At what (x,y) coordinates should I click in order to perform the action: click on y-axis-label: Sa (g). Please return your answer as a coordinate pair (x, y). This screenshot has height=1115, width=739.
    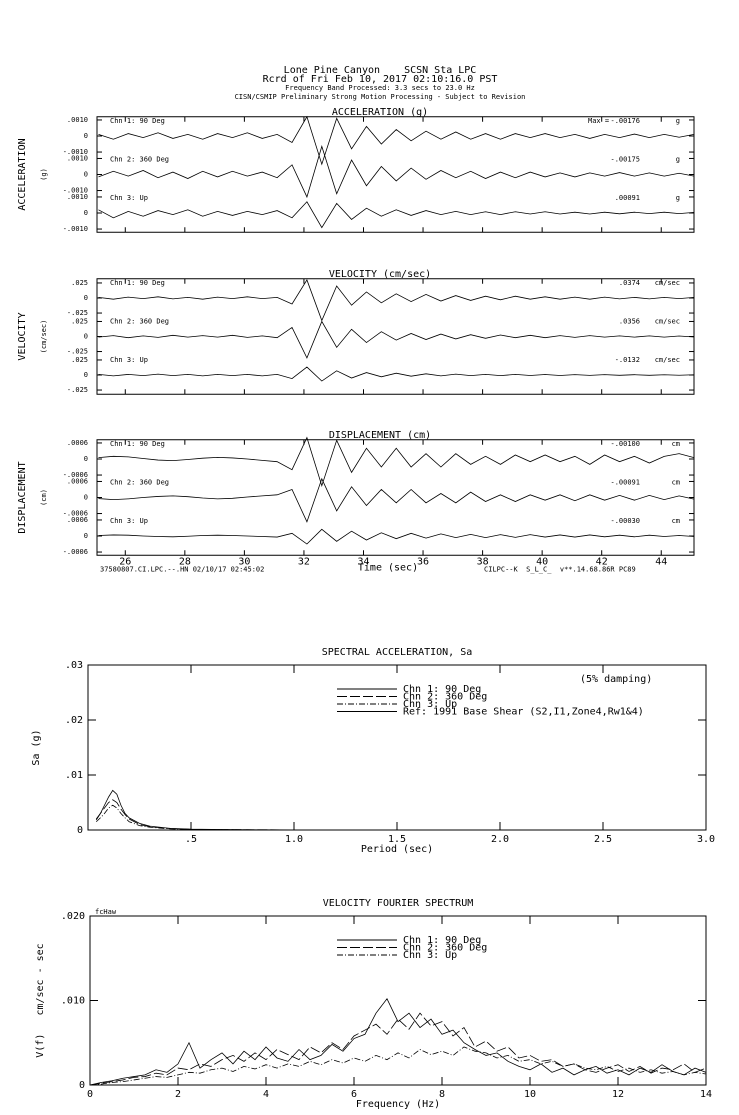
    Looking at the image, I should click on (36, 747).